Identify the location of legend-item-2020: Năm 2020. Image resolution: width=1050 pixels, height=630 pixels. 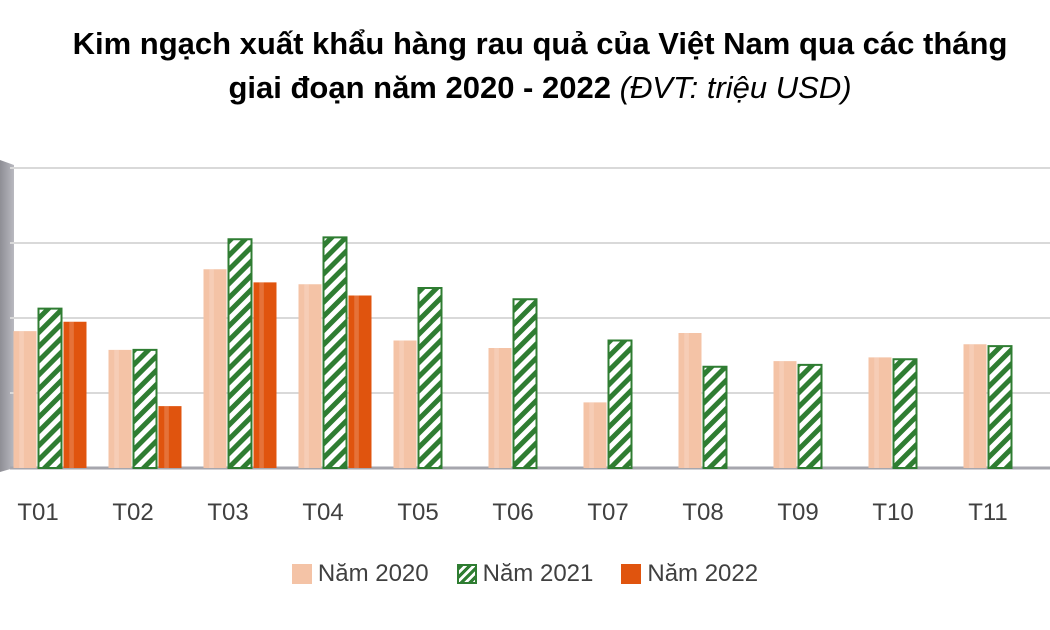
(360, 574).